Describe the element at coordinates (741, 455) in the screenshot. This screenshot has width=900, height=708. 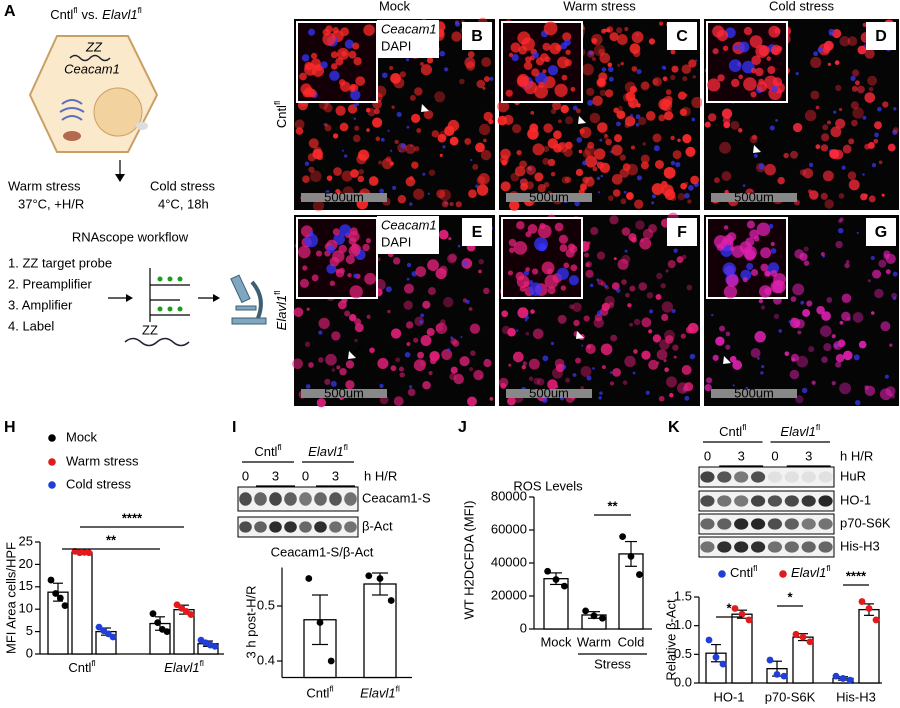
I see `timepoint-label: 3` at that location.